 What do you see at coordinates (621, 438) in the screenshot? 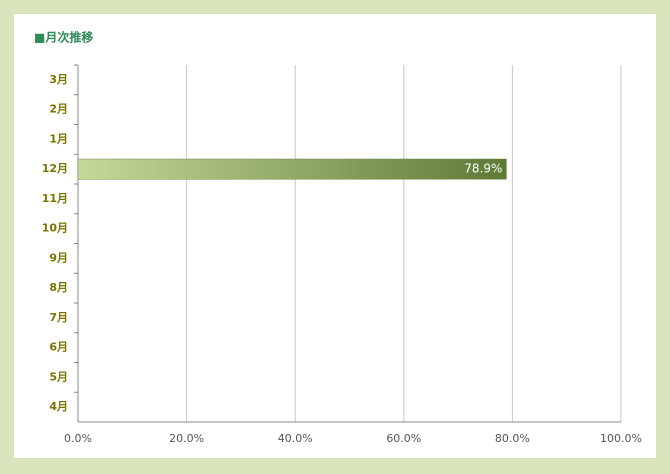
I see `x-tick-label: 100.0%` at bounding box center [621, 438].